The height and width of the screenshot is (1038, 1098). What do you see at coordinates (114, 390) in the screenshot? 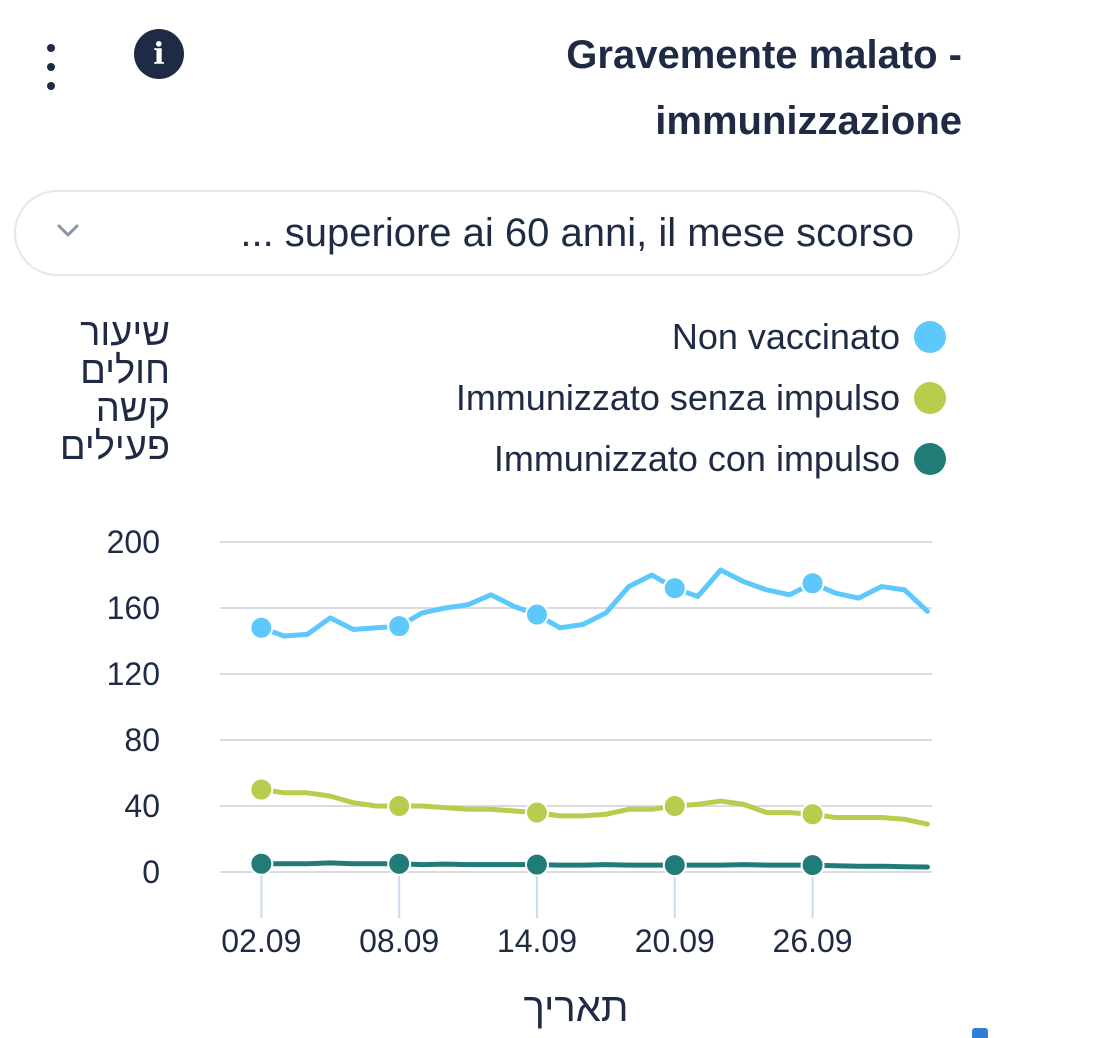
I see `y-axis-label: שיעור חולים קשה פעילים` at bounding box center [114, 390].